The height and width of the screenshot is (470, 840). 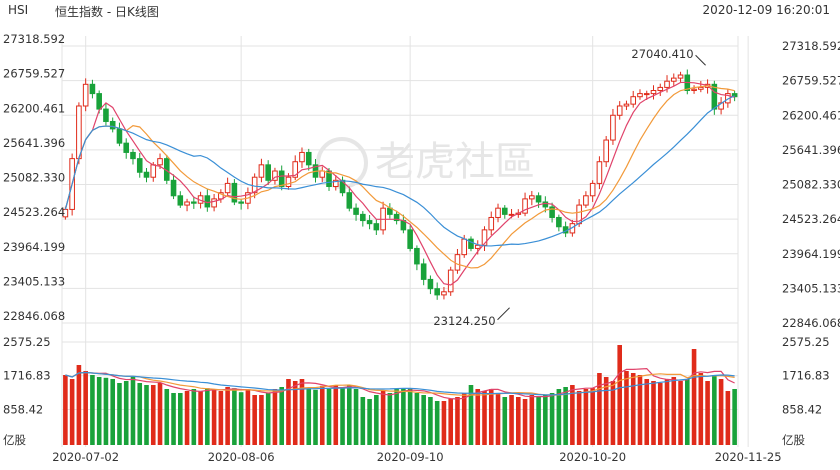 I want to click on price-tick-label-left: 23405.133, so click(x=34, y=281).